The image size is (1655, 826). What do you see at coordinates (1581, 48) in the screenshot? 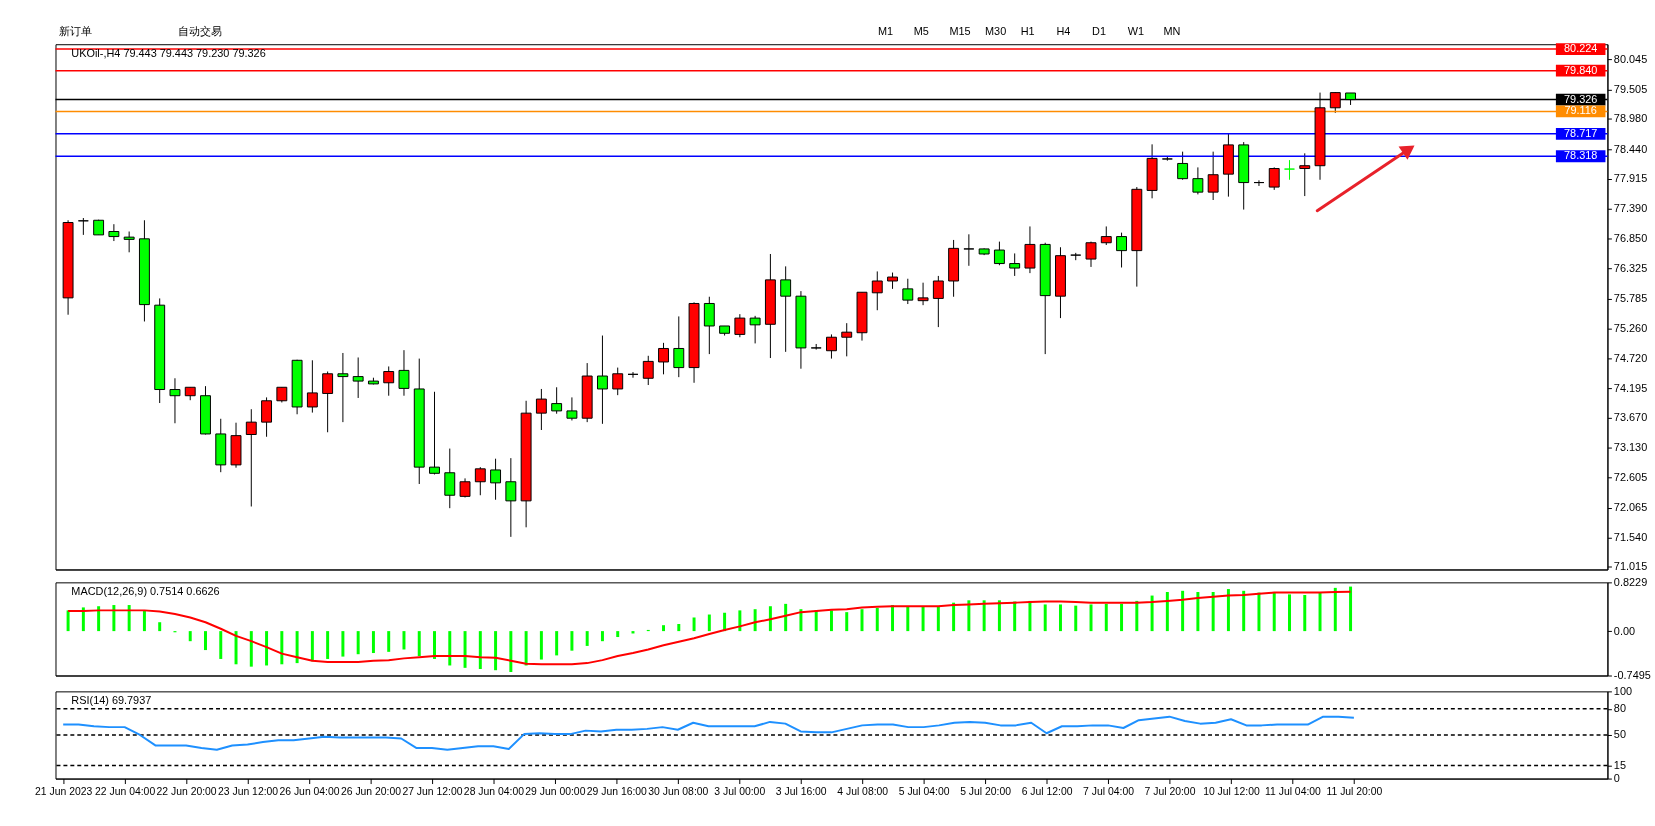
I see `ref-line-label: 80.224` at bounding box center [1581, 48].